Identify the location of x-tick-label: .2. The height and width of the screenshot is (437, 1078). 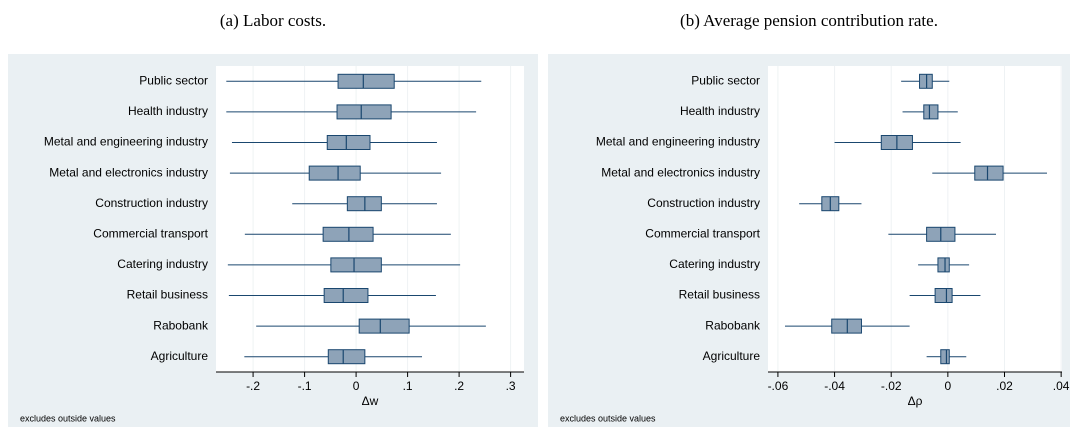
(459, 386).